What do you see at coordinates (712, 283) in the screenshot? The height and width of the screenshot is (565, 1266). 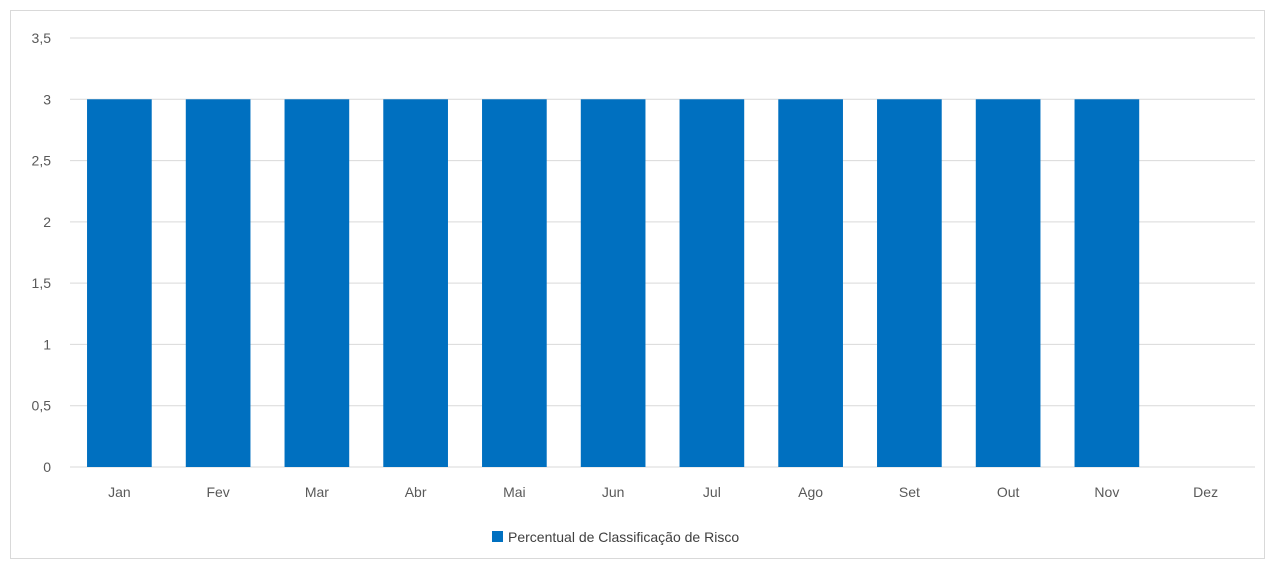 I see `bar-jul` at bounding box center [712, 283].